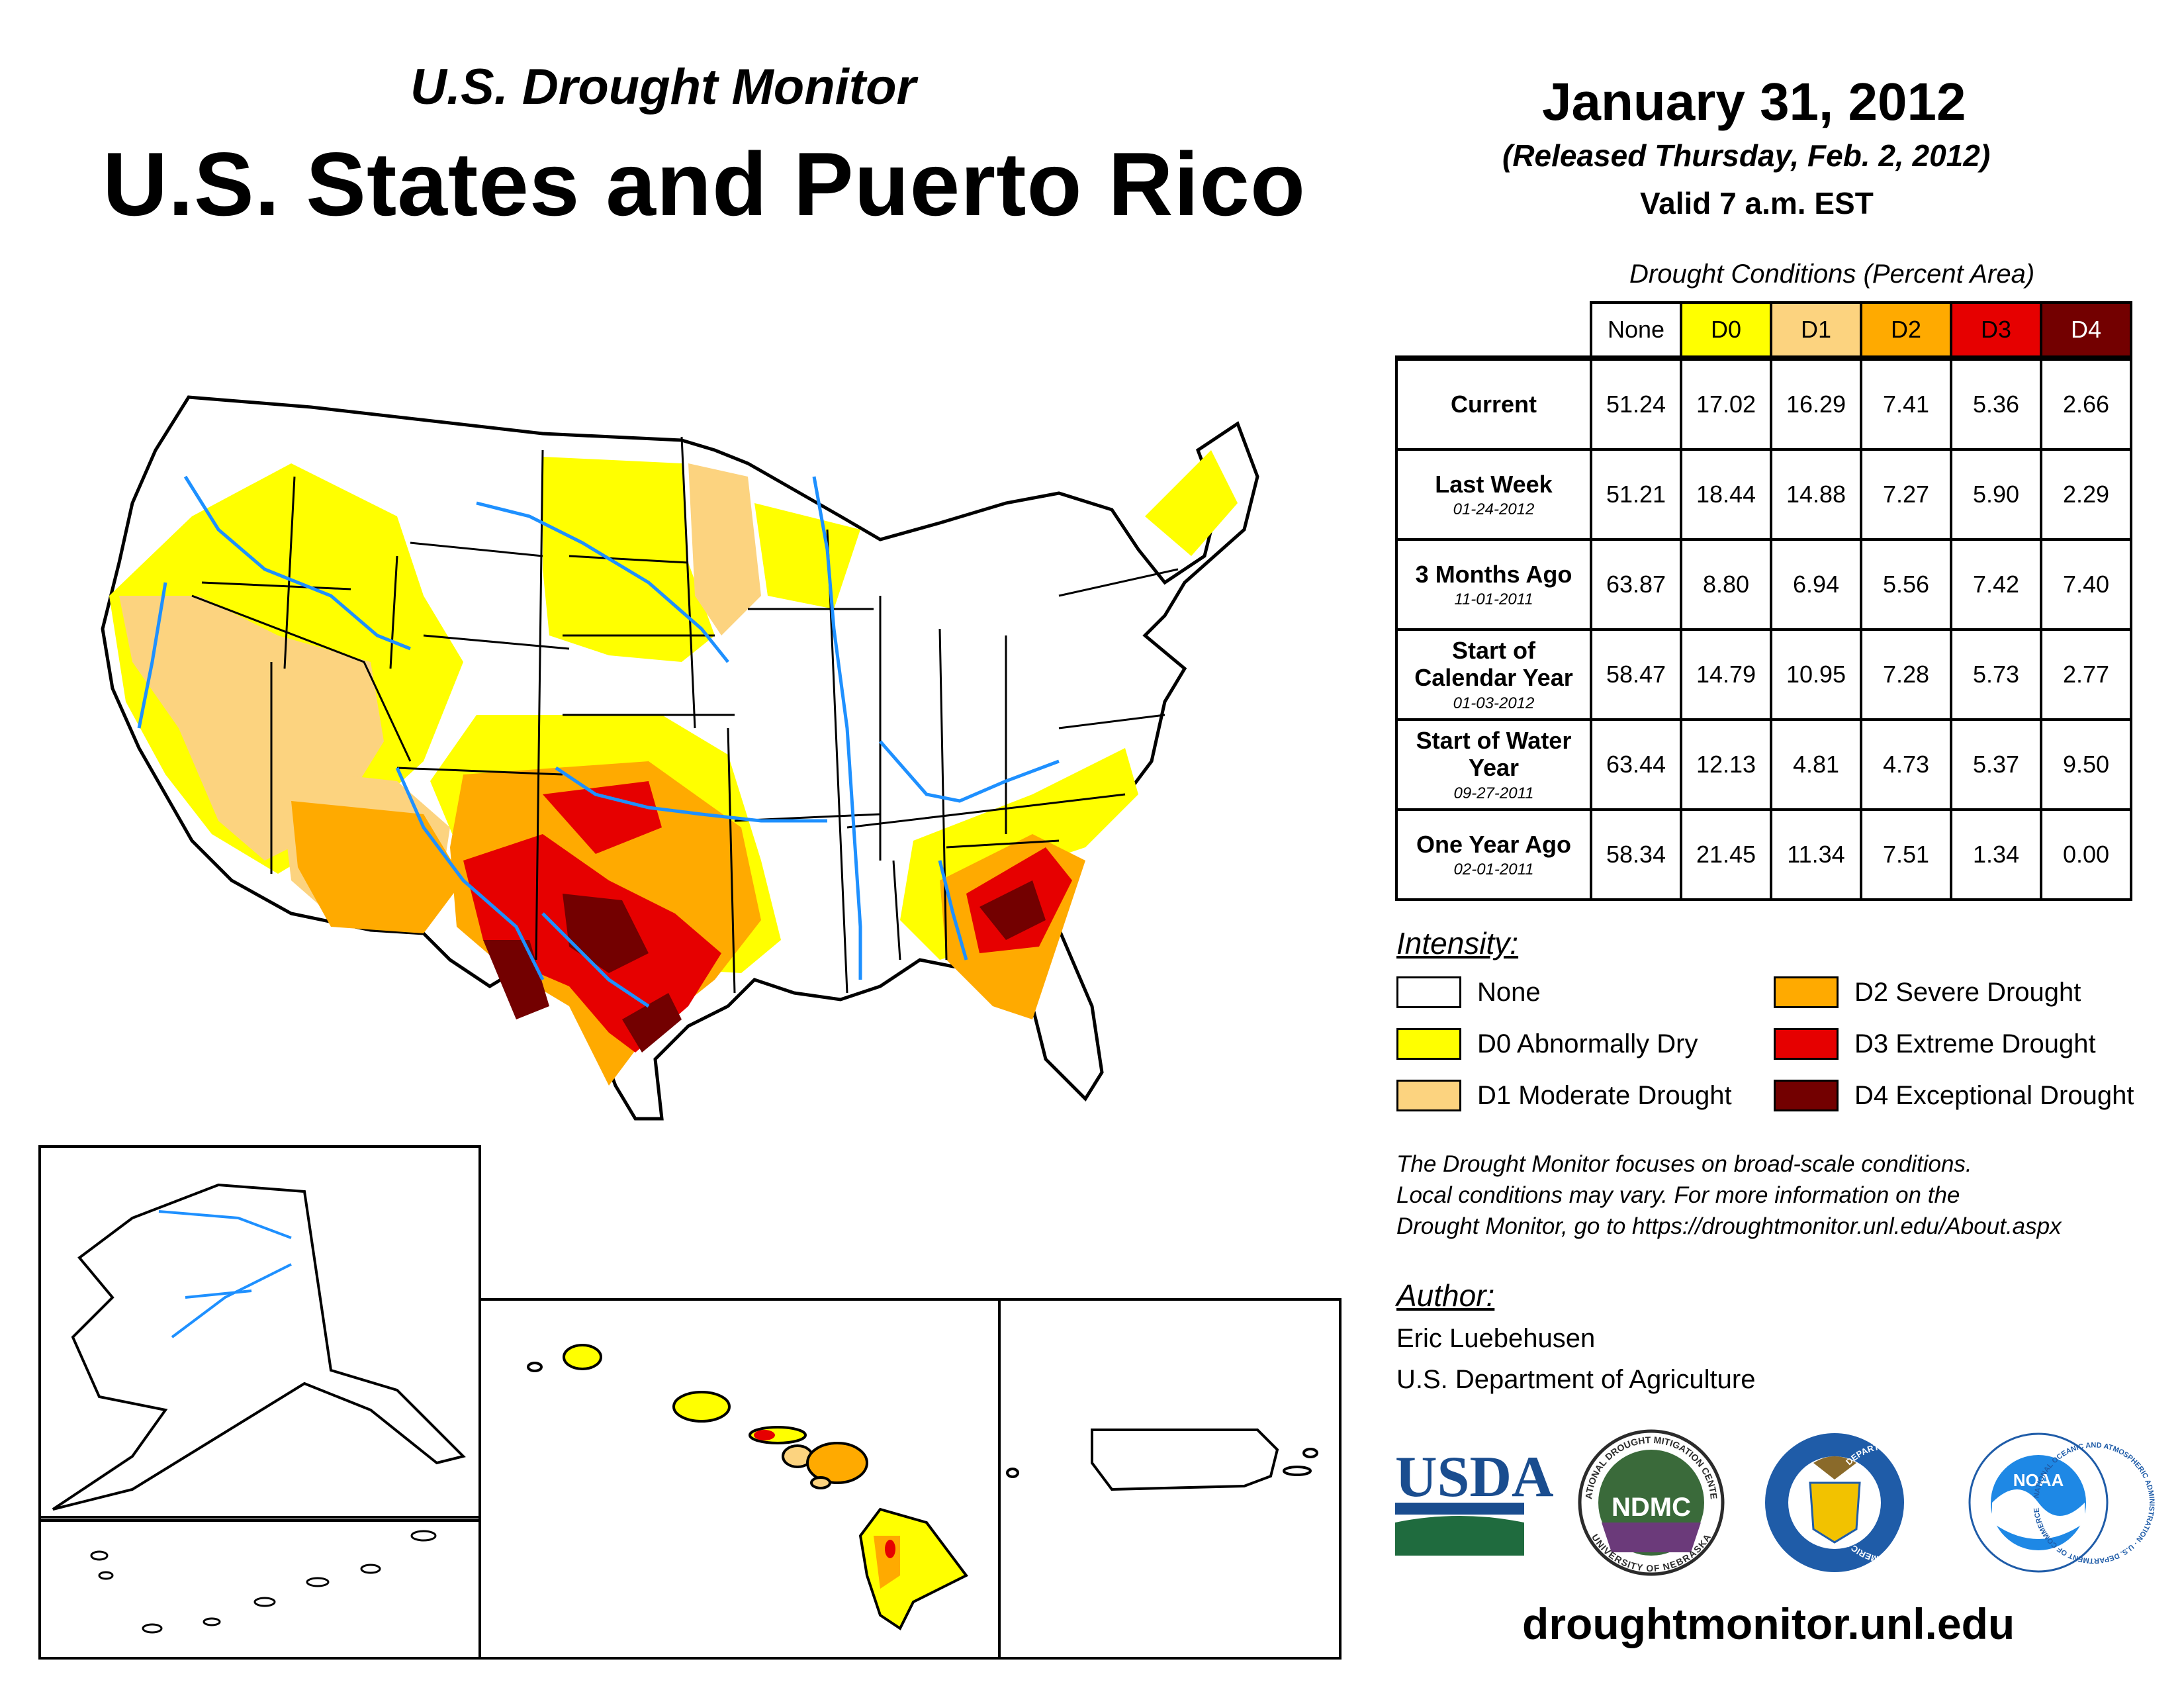 This screenshot has width=2184, height=1688. What do you see at coordinates (1816, 584) in the screenshot?
I see `table-cell: 6.94` at bounding box center [1816, 584].